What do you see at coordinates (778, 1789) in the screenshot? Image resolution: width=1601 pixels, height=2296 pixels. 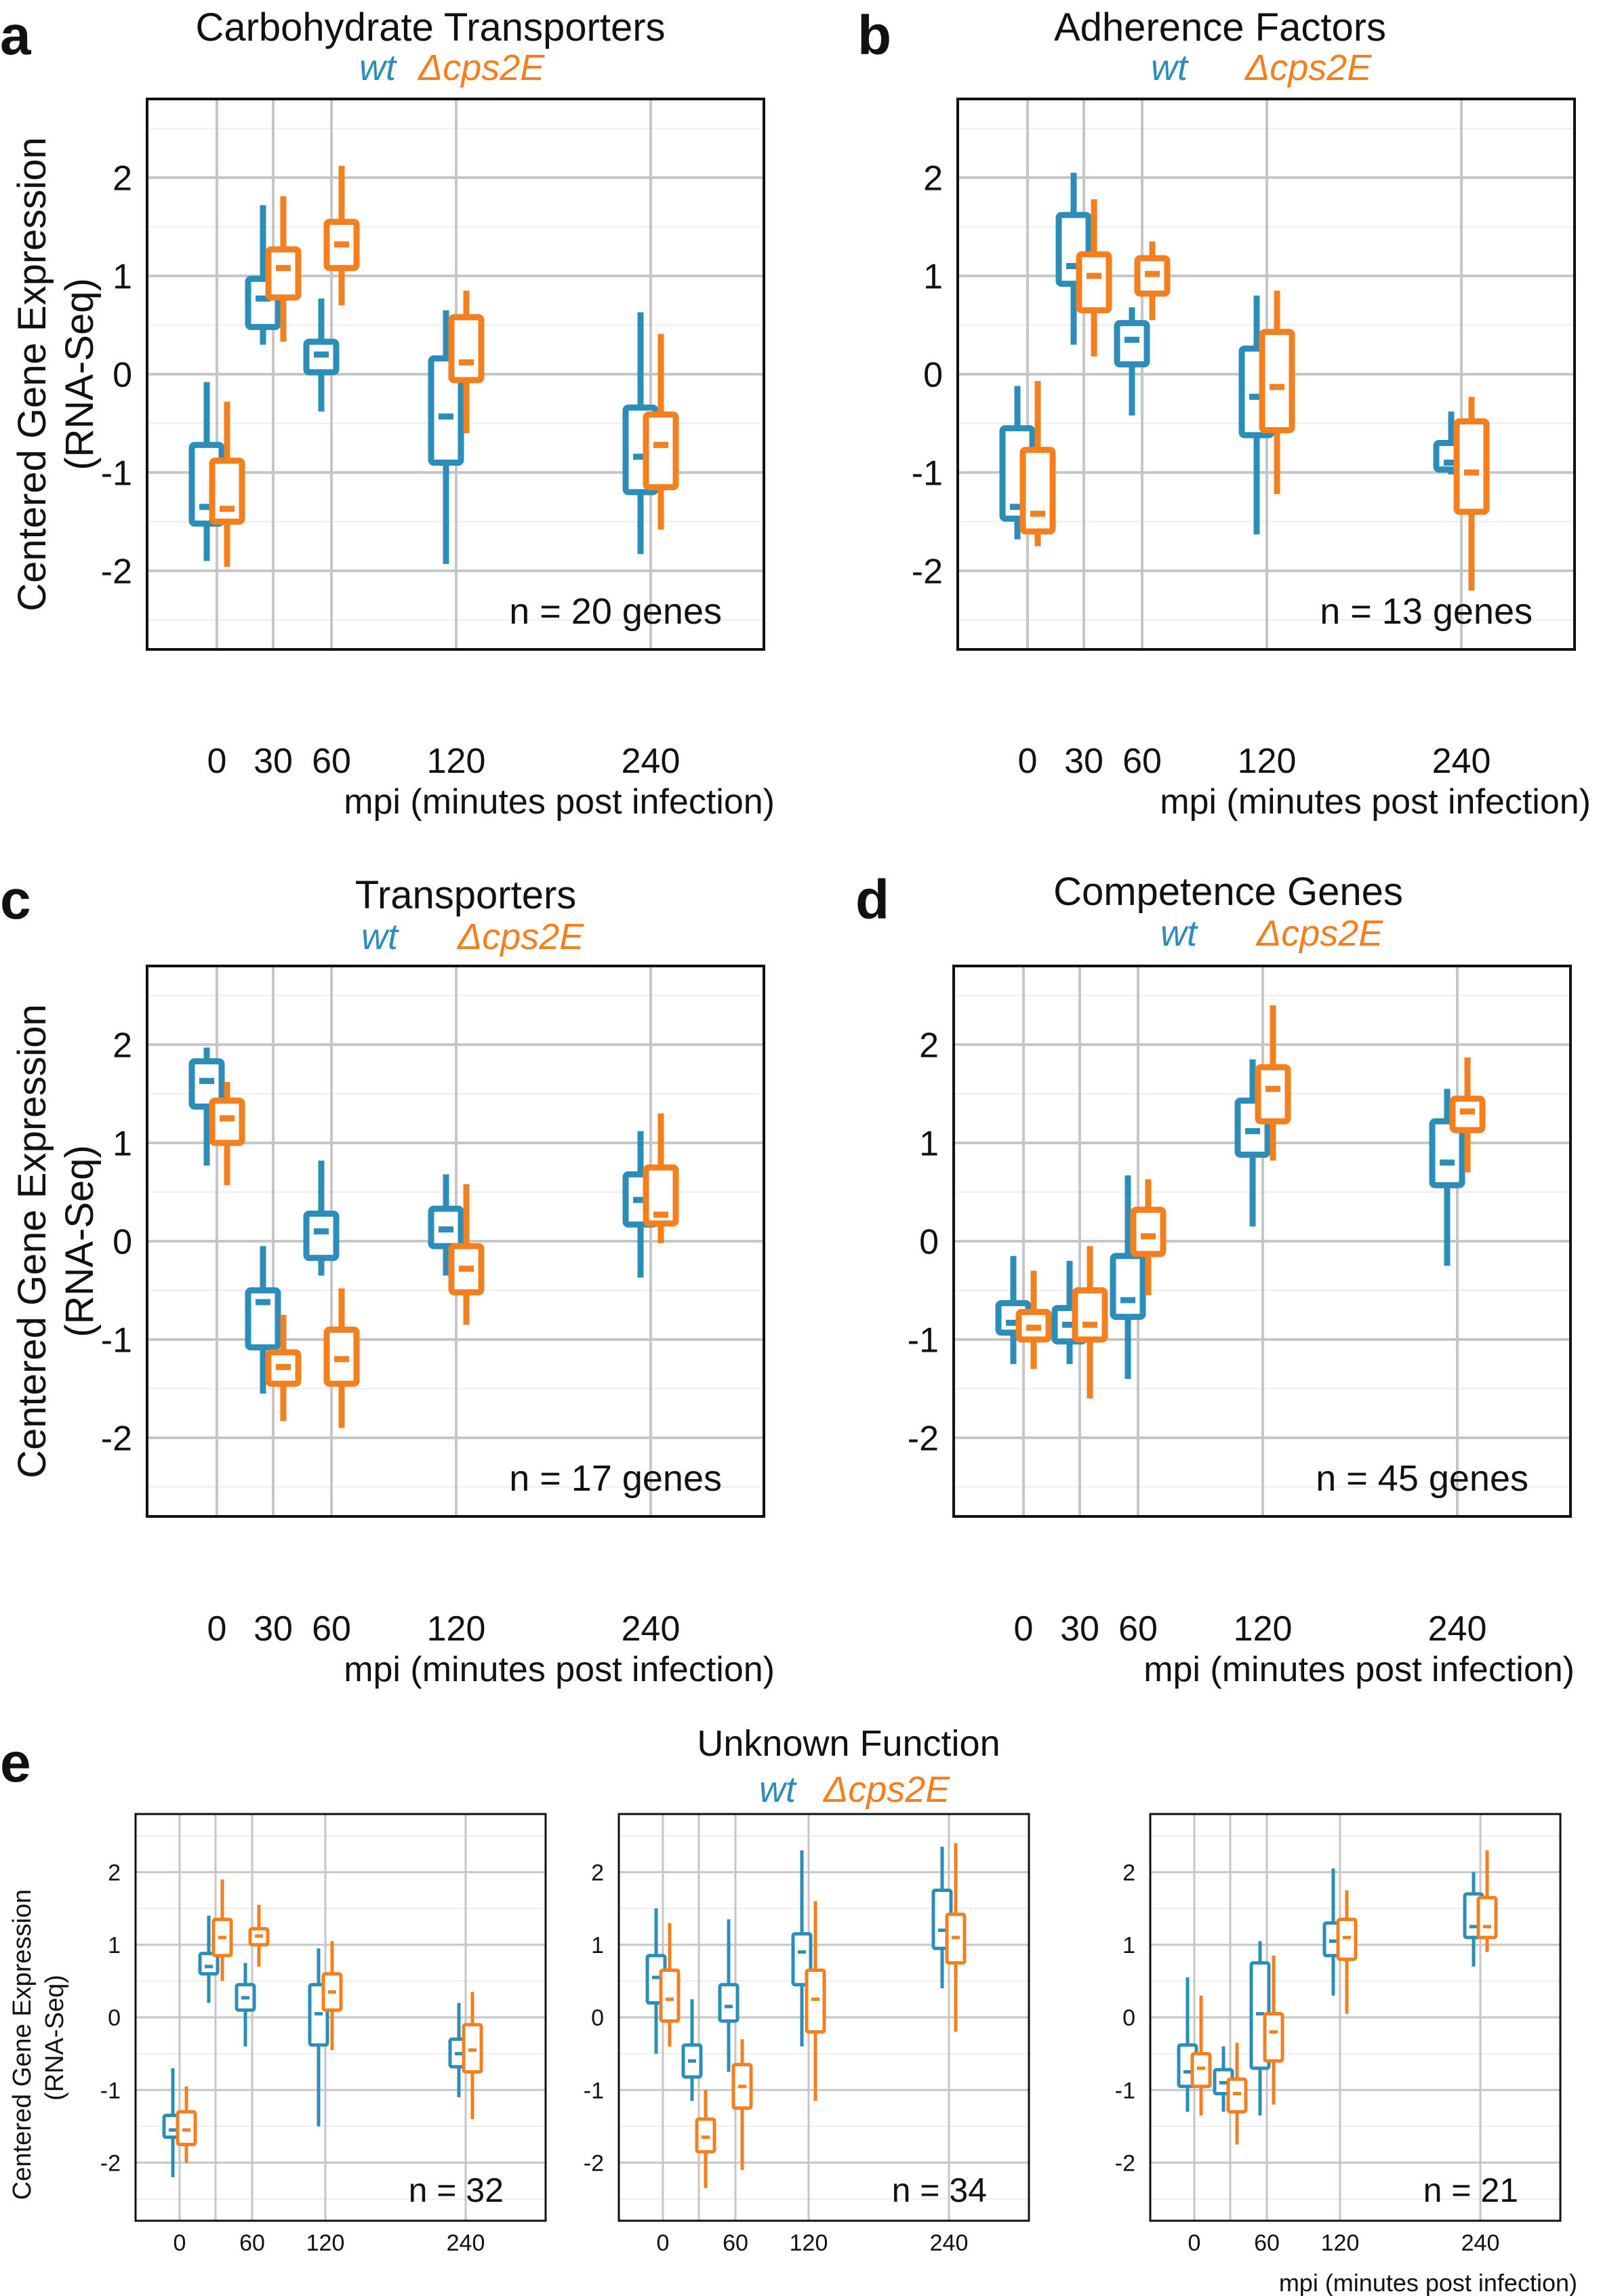 I see `panel-e-legend-wt: wt` at bounding box center [778, 1789].